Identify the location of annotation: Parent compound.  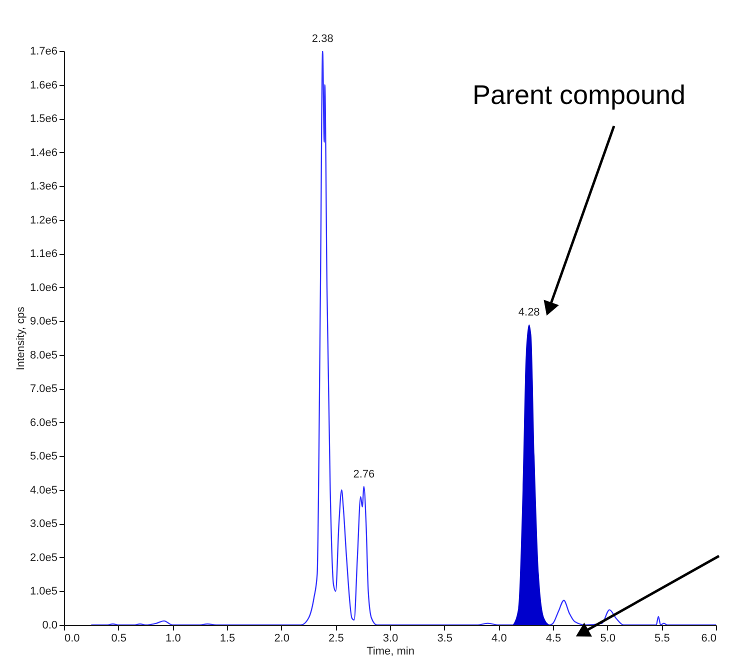
(579, 95).